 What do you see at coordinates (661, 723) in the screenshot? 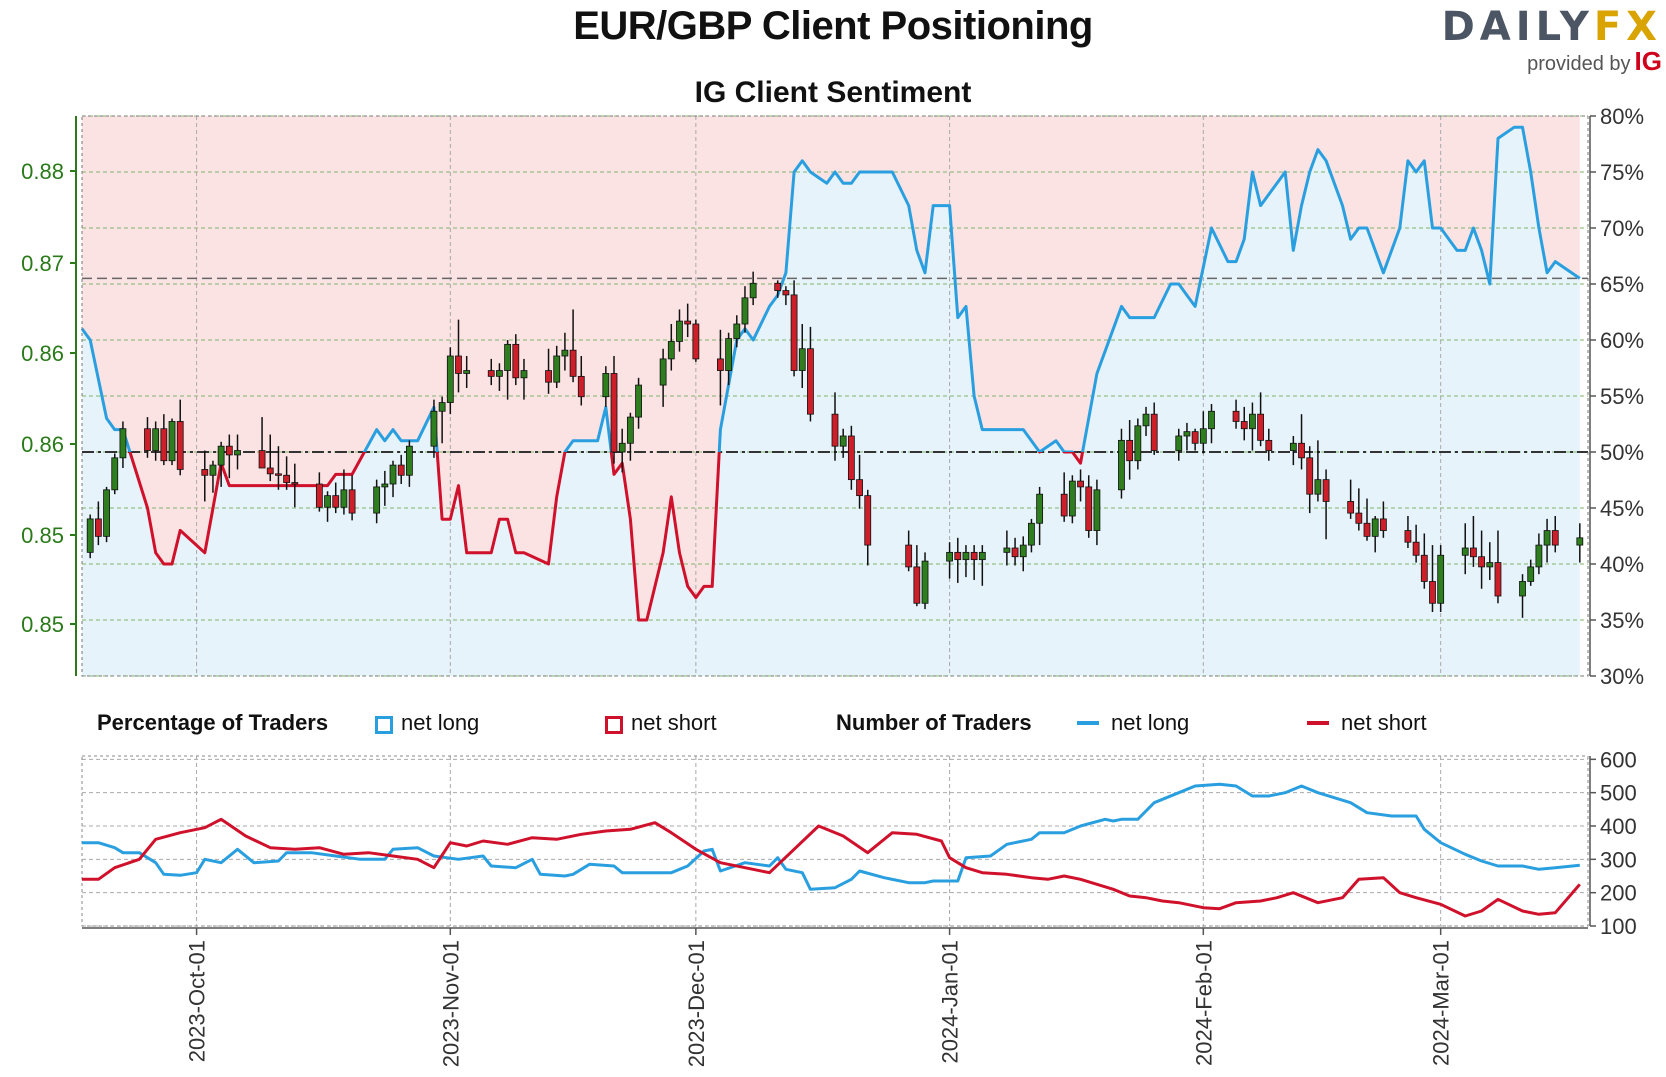
I see `legend-pct-short: net short` at bounding box center [661, 723].